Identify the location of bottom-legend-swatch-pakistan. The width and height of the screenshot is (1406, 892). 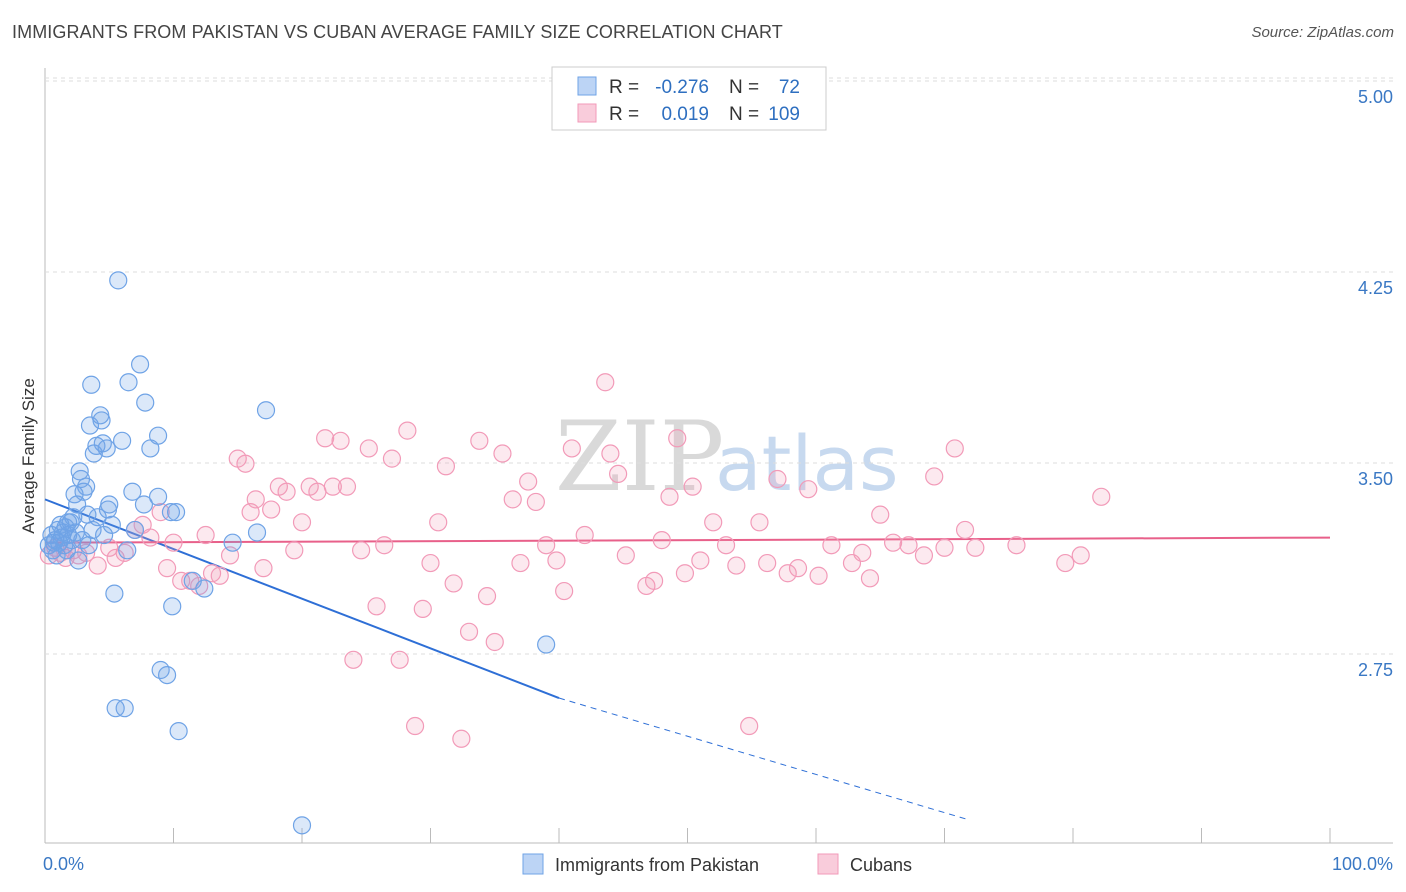
(533, 864).